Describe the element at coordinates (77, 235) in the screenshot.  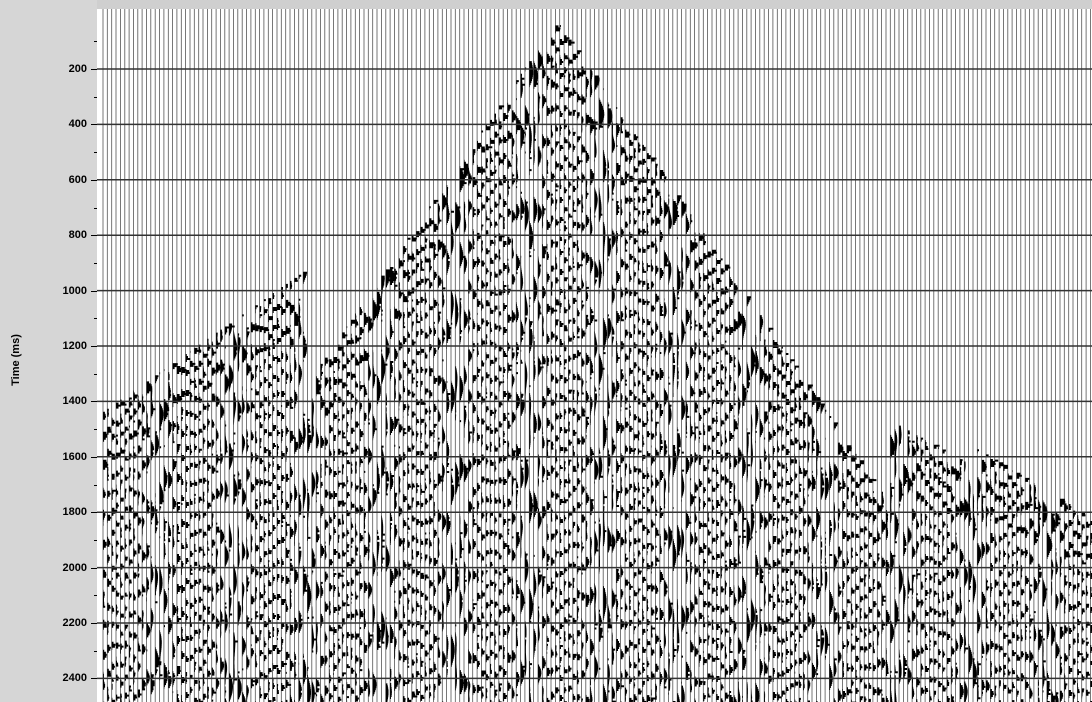
I see `y-tick-label: 800` at that location.